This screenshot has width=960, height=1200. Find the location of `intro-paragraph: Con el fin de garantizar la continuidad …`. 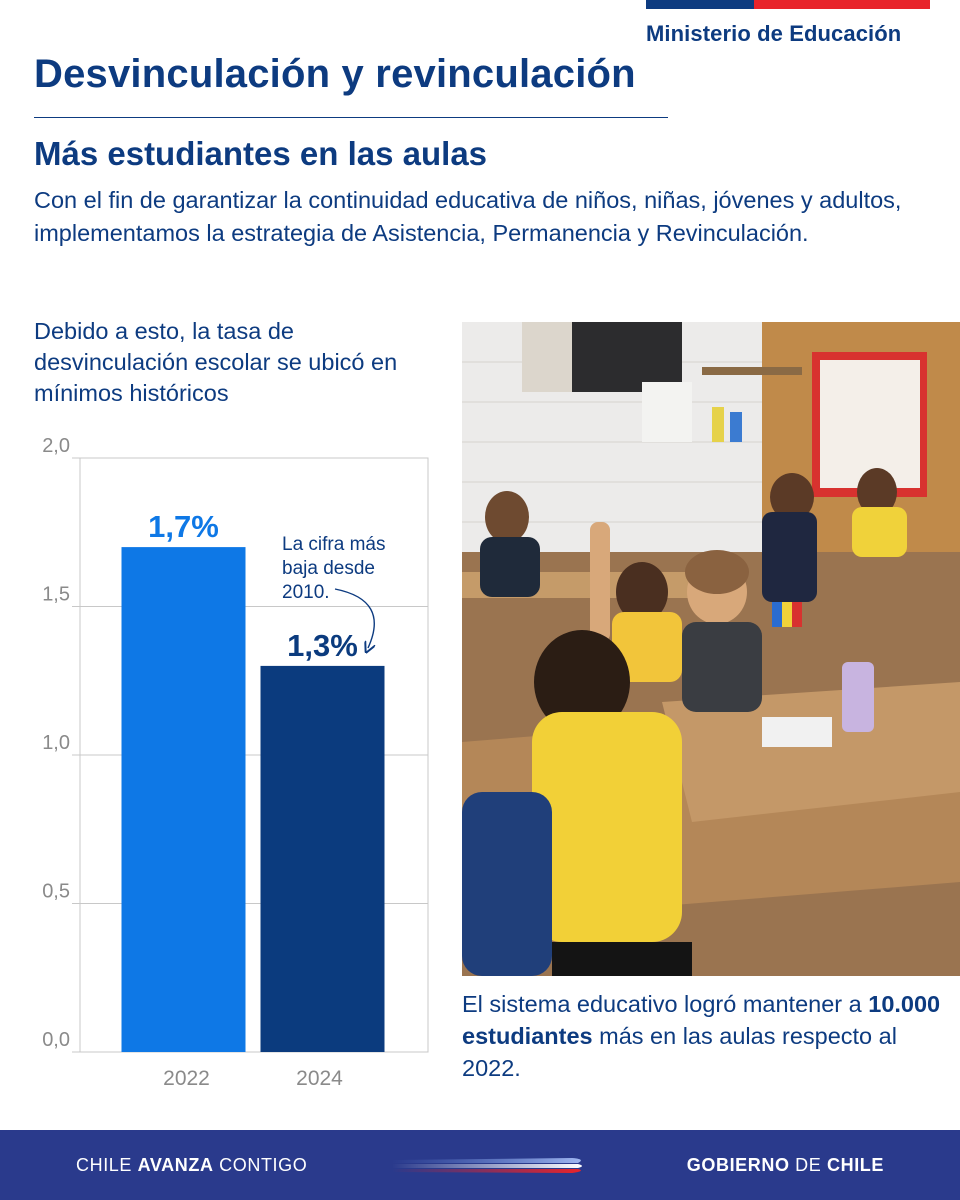

intro-paragraph: Con el fin de garantizar la continuidad … is located at coordinates (468, 216).